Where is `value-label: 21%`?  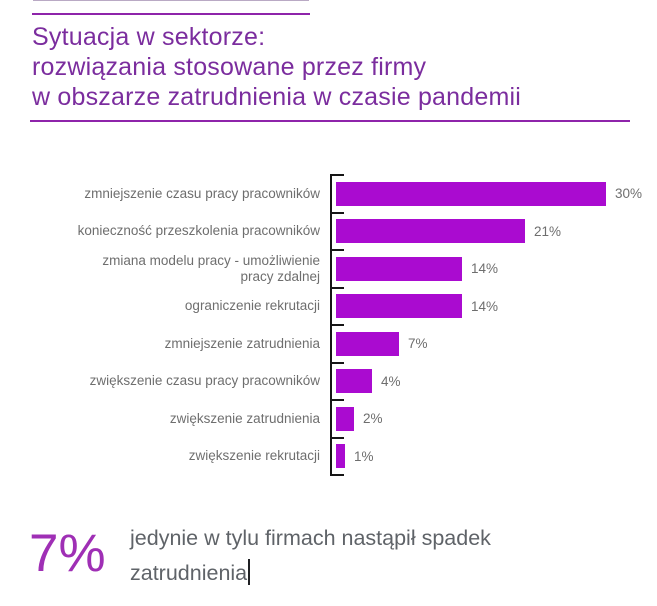 value-label: 21% is located at coordinates (548, 231).